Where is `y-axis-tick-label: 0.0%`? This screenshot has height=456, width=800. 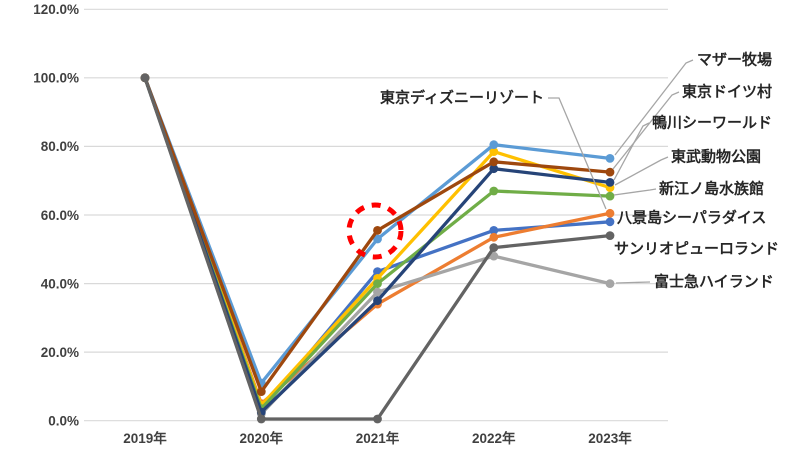
y-axis-tick-label: 0.0% is located at coordinates (63, 421).